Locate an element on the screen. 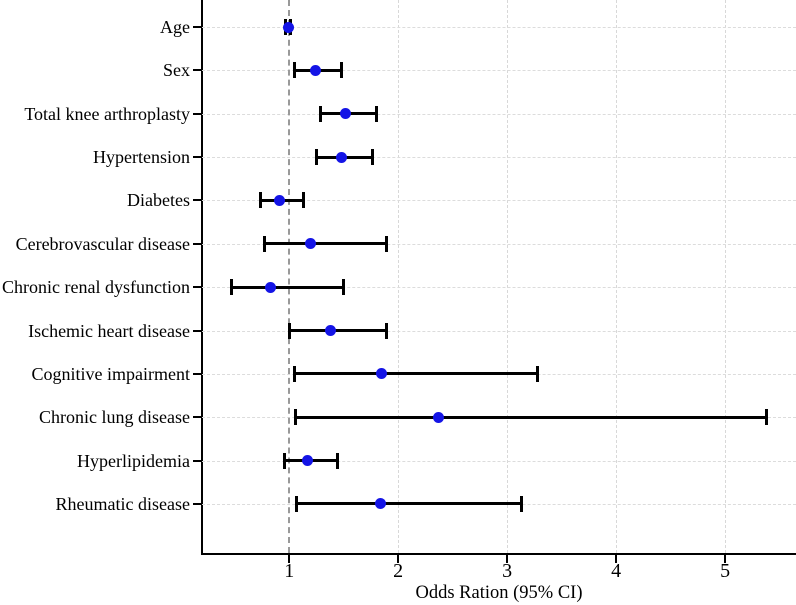  x-tick-label: 1 is located at coordinates (289, 571).